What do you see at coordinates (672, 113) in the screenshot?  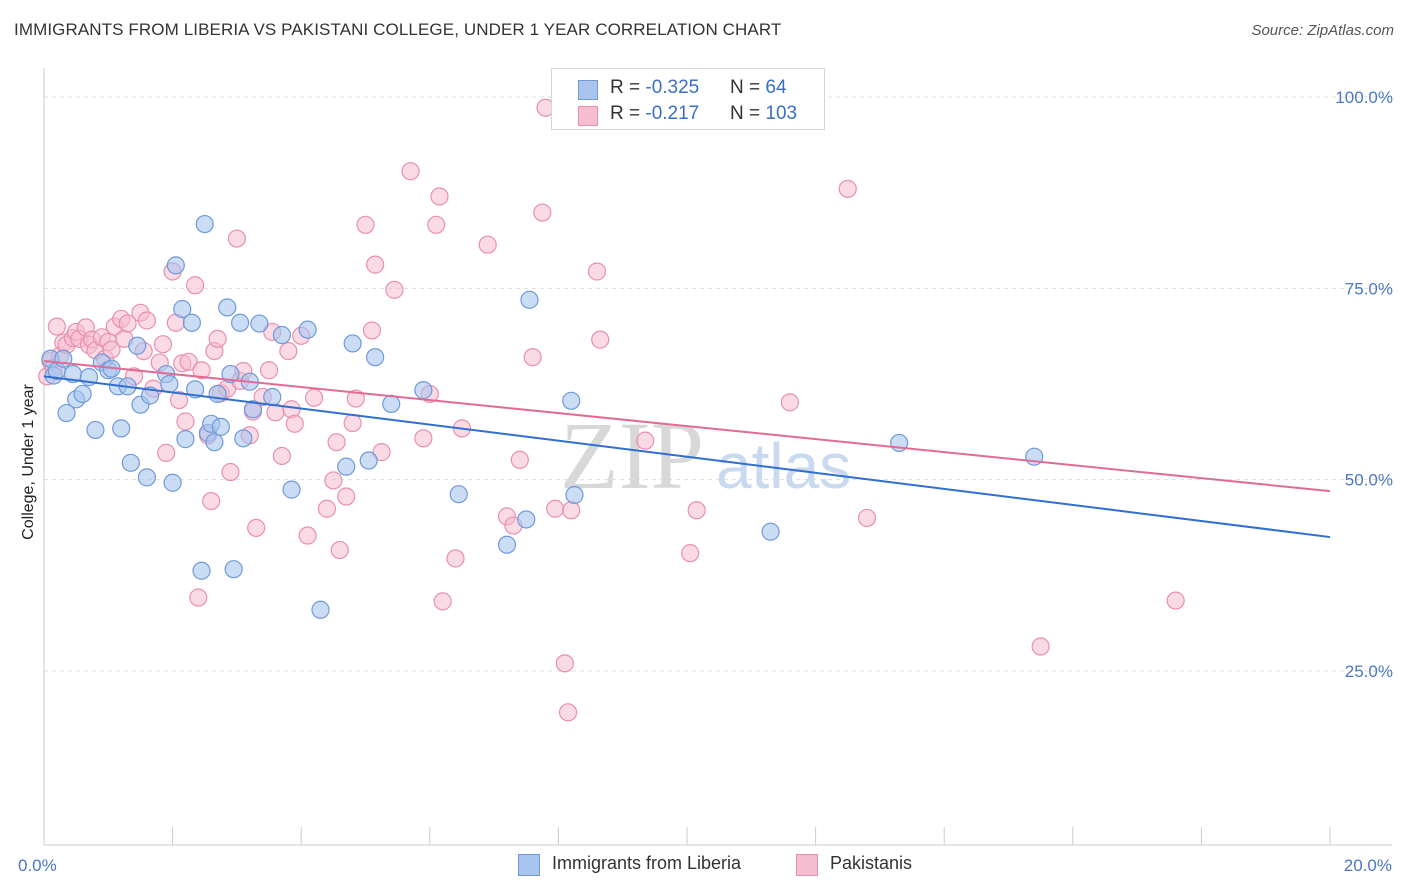 I see `legend-r-value: -0.217` at bounding box center [672, 113].